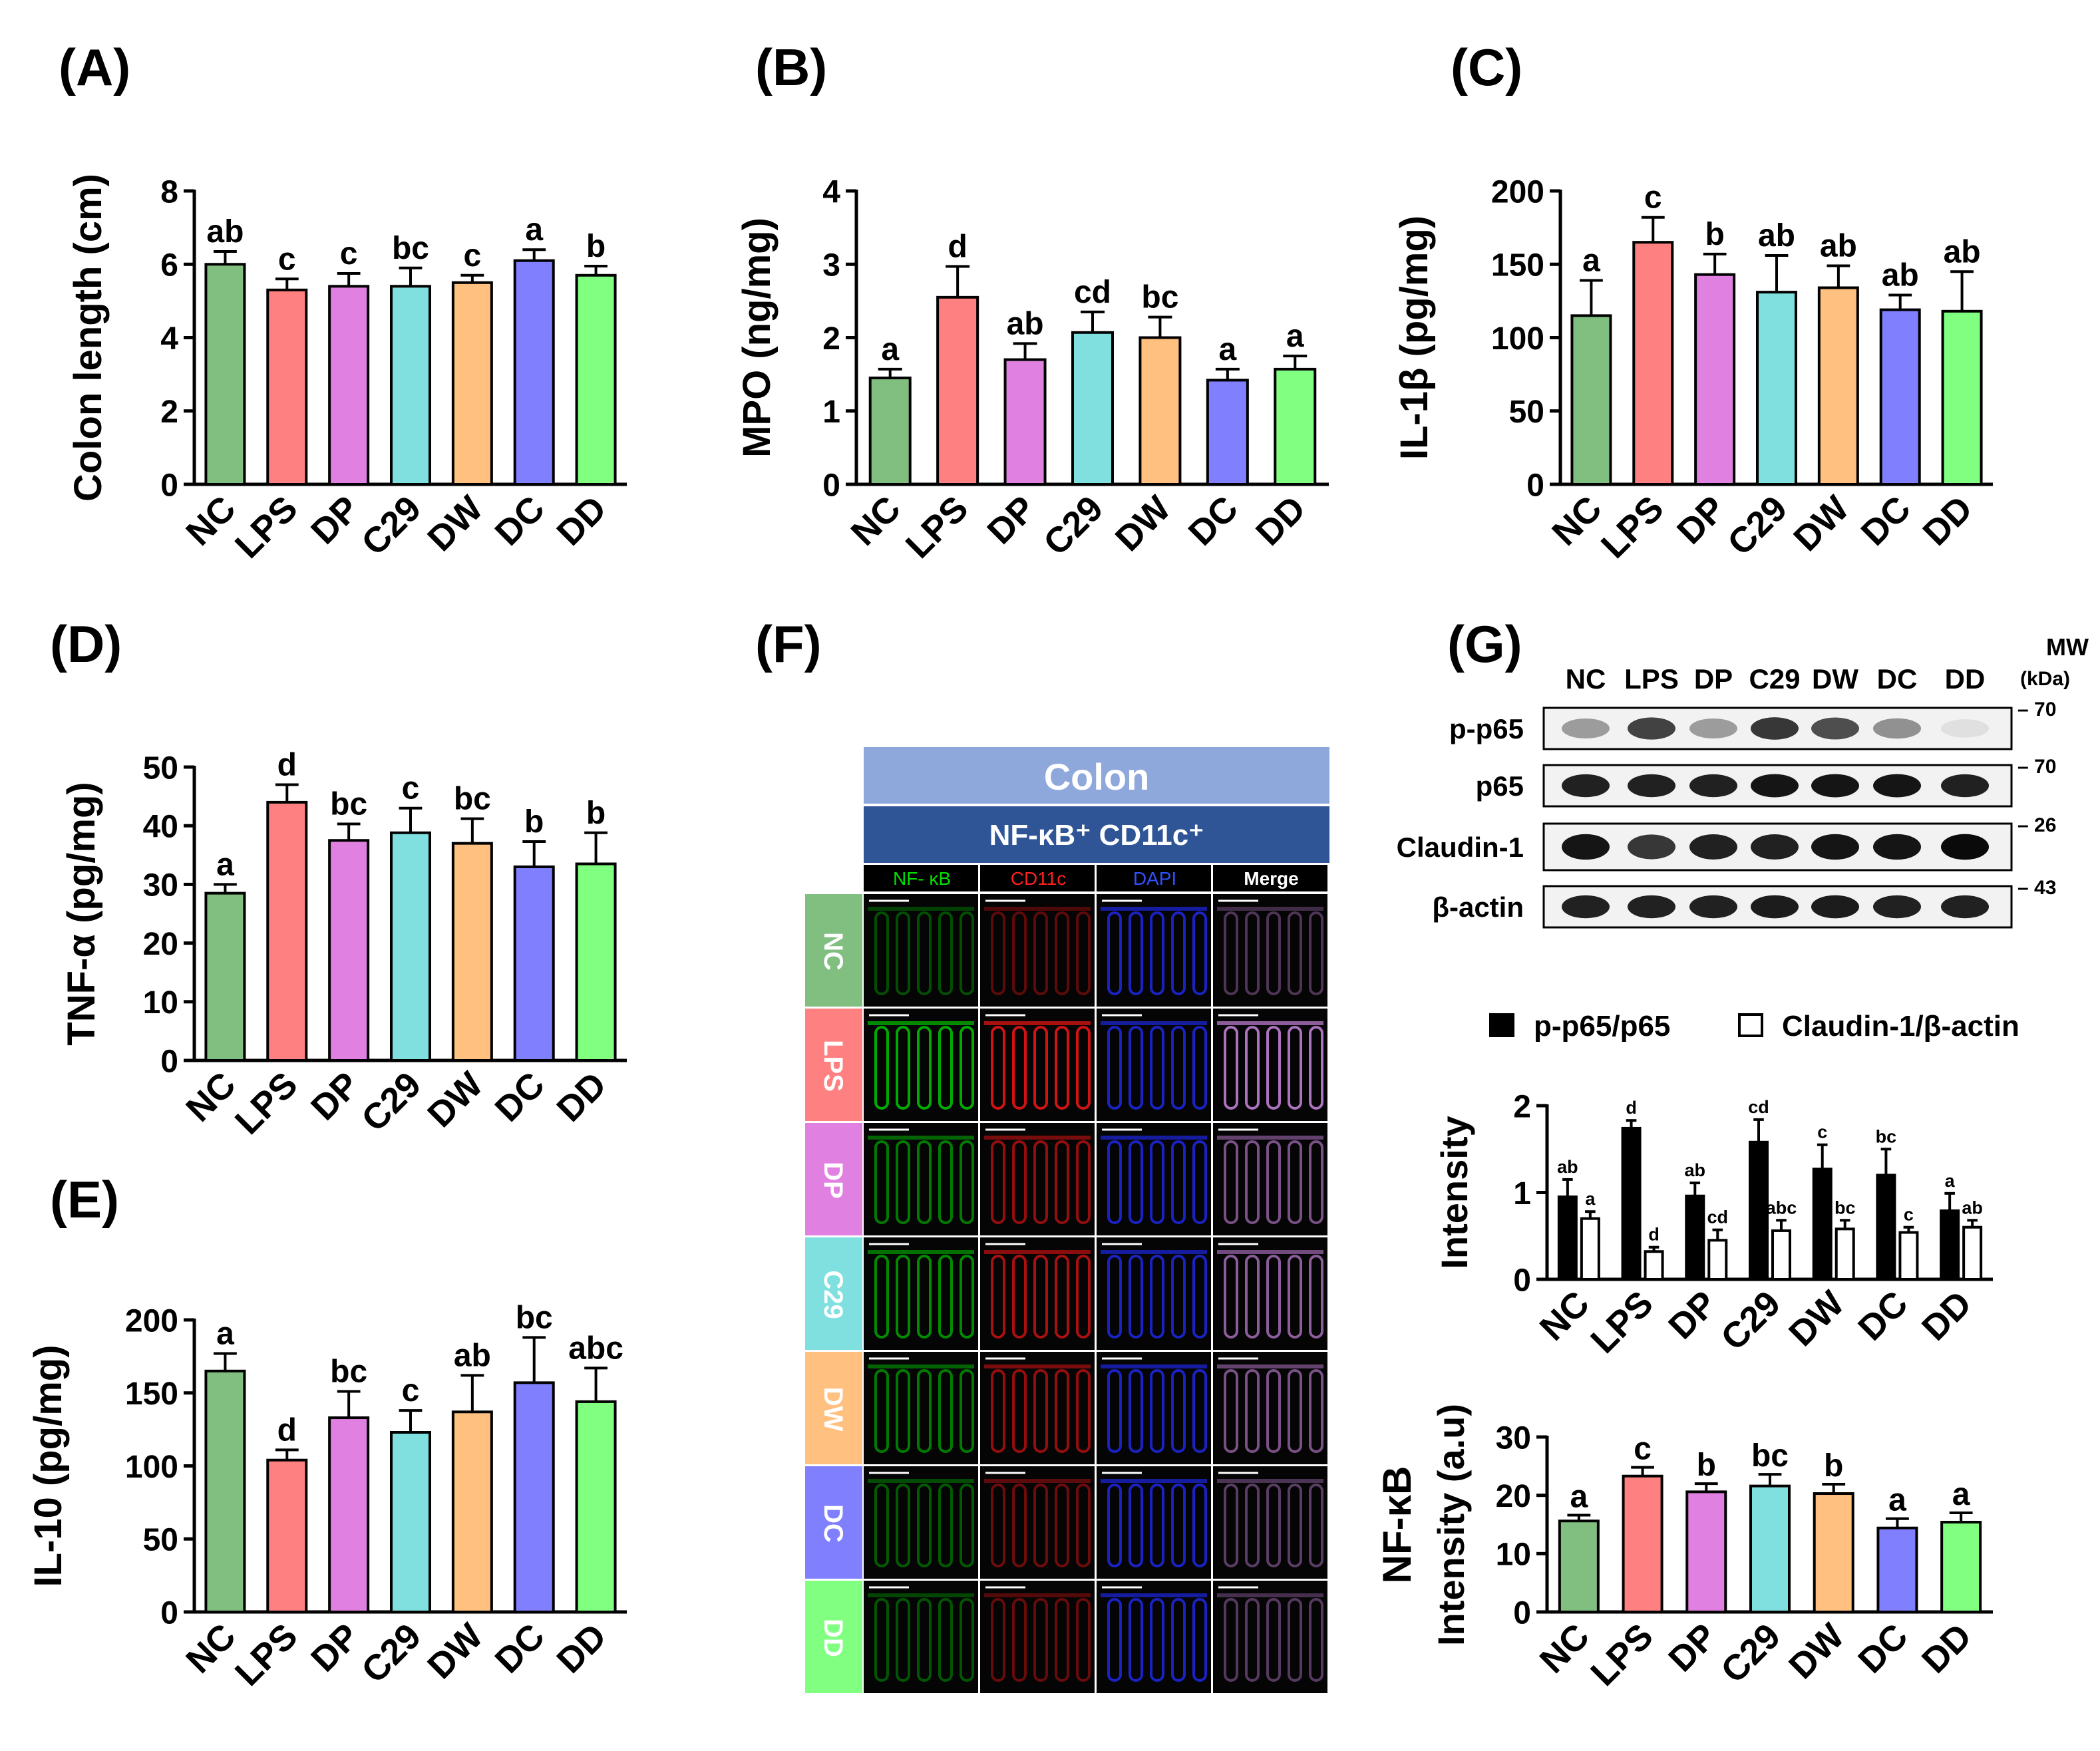 This screenshot has height=1751, width=2100. I want to click on mw-marker: – 70, so click(2036, 710).